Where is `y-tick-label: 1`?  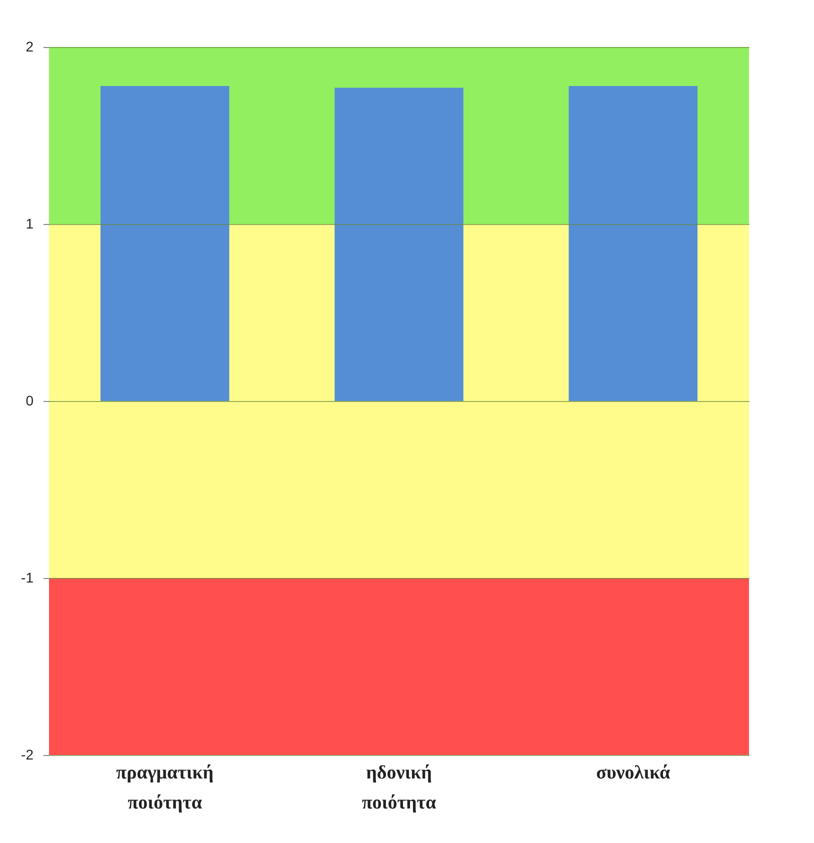 y-tick-label: 1 is located at coordinates (30, 224).